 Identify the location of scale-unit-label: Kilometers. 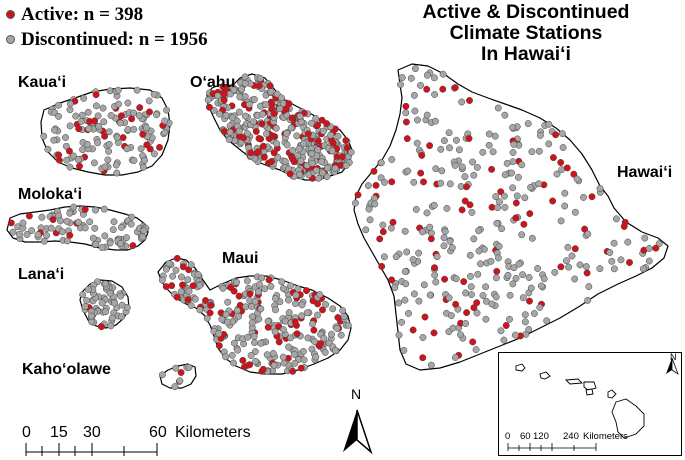
(213, 432).